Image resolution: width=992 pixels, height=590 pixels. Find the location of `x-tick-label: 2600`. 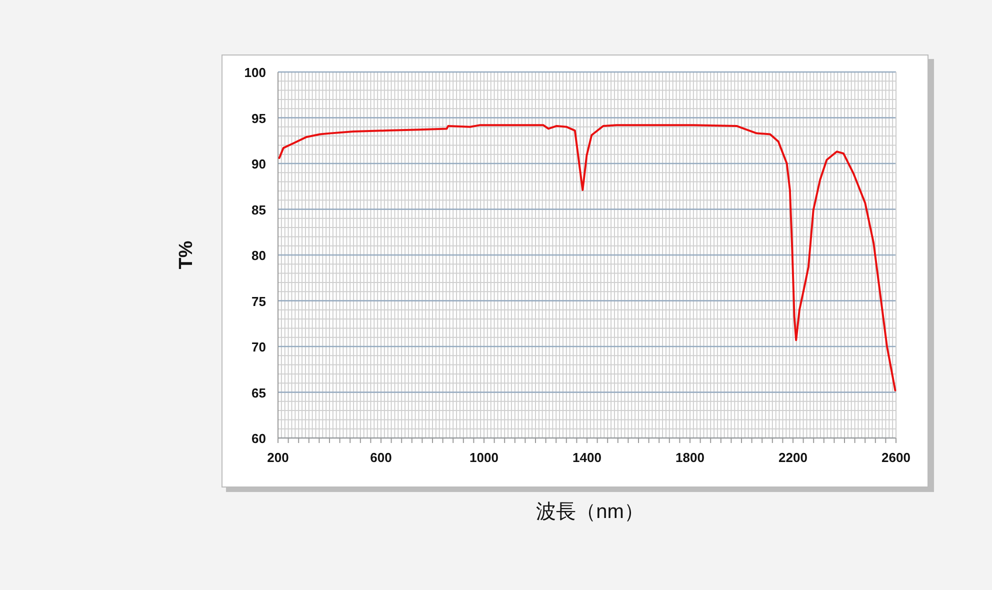

x-tick-label: 2600 is located at coordinates (896, 457).